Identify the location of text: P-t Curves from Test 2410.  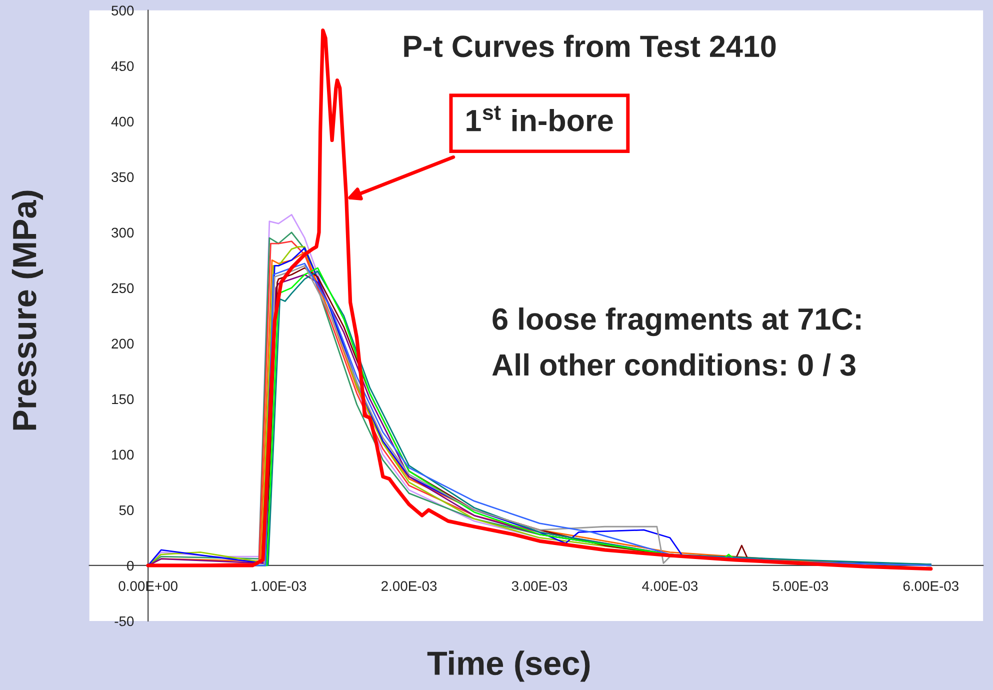
(590, 46).